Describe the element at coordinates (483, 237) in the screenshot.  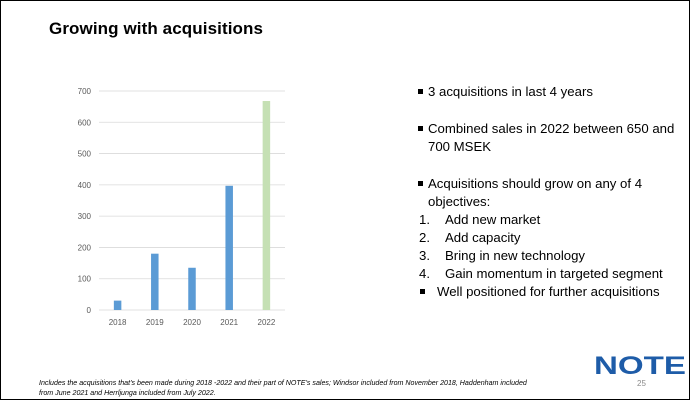
I see `objective-text: Add capacity` at that location.